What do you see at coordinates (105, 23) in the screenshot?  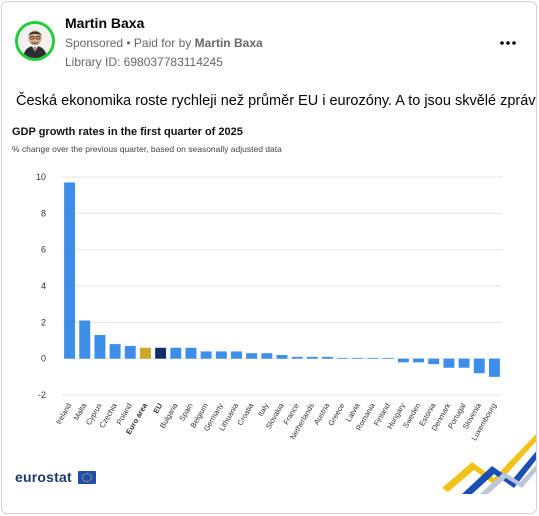 I see `author-name-link: Martin Baxa` at bounding box center [105, 23].